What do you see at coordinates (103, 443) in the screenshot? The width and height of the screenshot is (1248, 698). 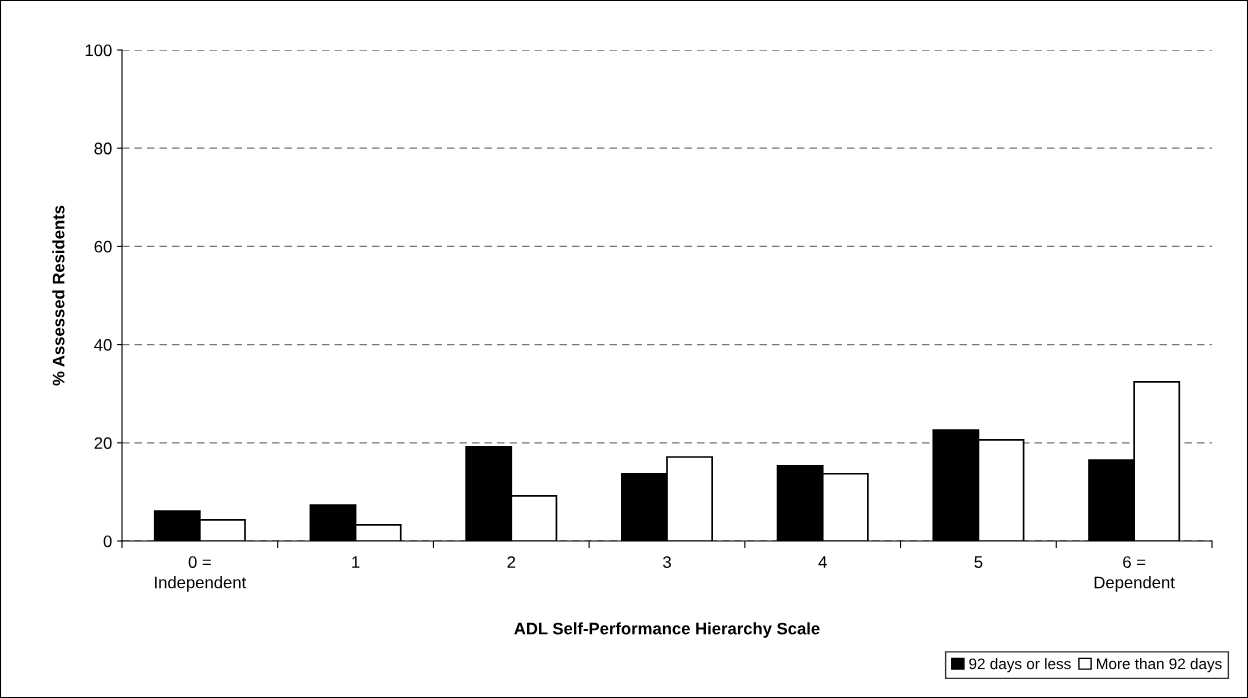 I see `y-tick-label: 20` at bounding box center [103, 443].